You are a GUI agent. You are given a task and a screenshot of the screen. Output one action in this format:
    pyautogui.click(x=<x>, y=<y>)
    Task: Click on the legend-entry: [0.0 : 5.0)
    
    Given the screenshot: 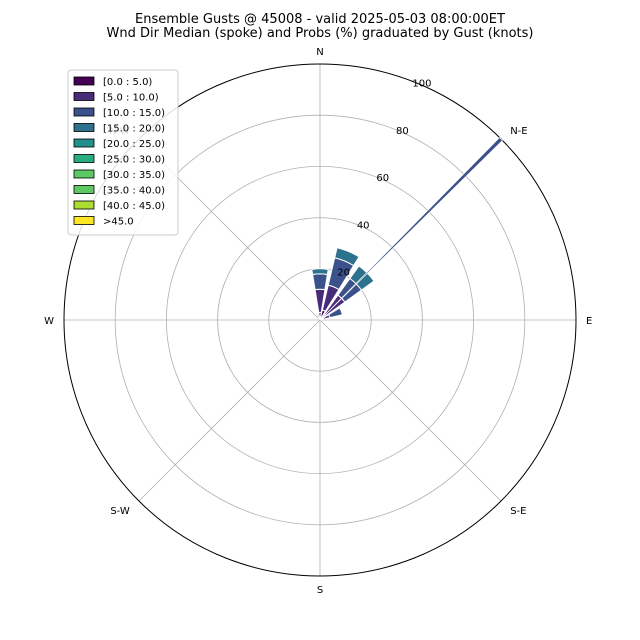 What is the action you would take?
    pyautogui.click(x=127, y=82)
    